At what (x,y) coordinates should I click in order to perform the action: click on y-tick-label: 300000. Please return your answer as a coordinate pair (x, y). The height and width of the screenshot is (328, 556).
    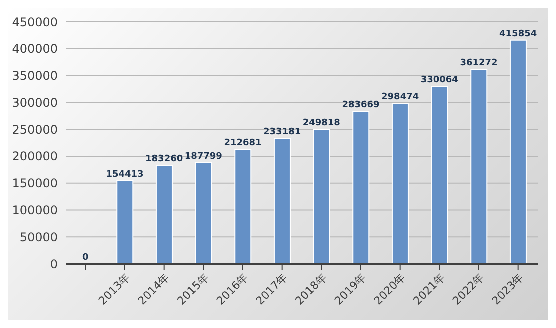
    Looking at the image, I should click on (35, 103).